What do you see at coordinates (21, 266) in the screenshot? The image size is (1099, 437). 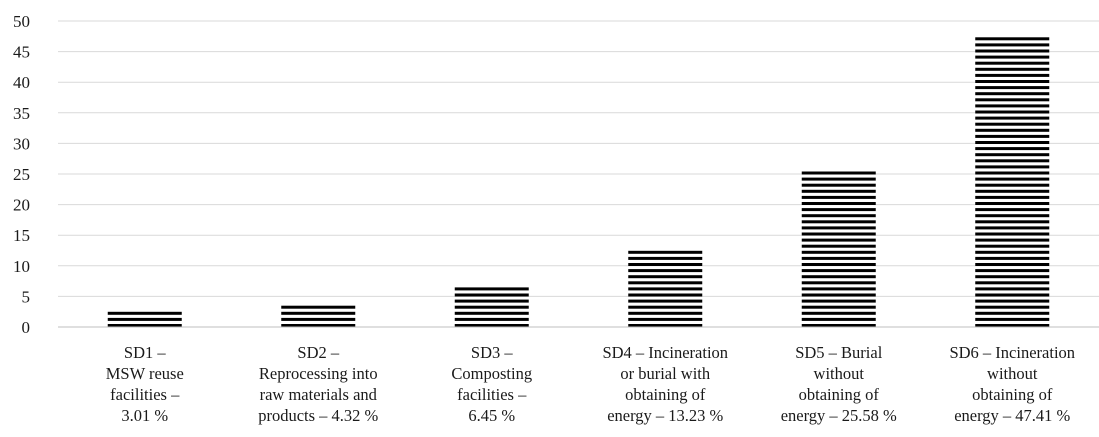 I see `y-tick-label: 10` at bounding box center [21, 266].